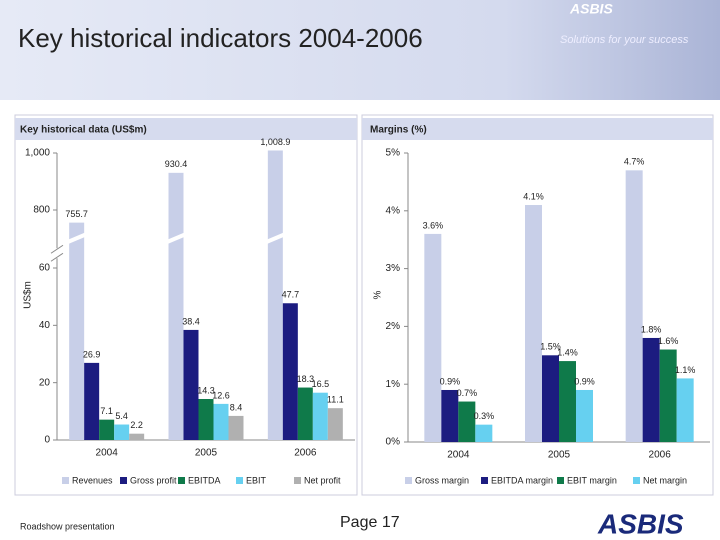 This screenshot has width=720, height=540. Describe the element at coordinates (256, 480) in the screenshot. I see `legend-label: EBIT` at that location.